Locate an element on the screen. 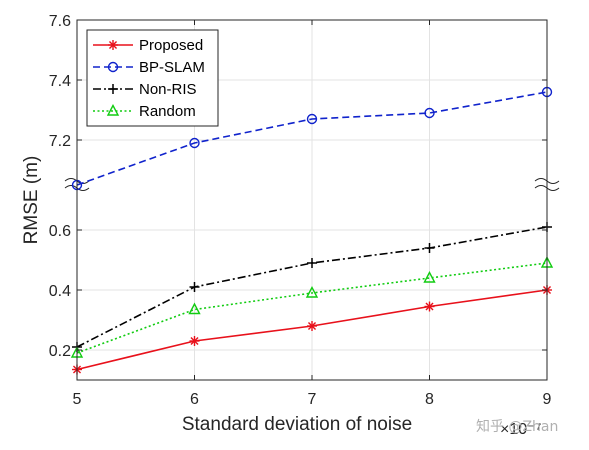 This screenshot has width=589, height=450. x-tick-label: 6 is located at coordinates (194, 399).